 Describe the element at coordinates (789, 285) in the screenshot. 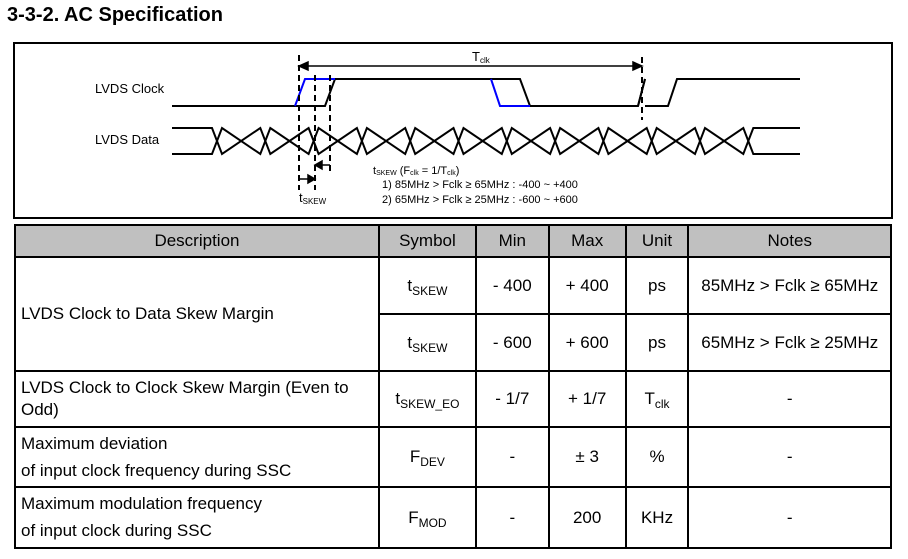

I see `notes-cell: 85MHz > Fclk ≥ 65MHz` at that location.